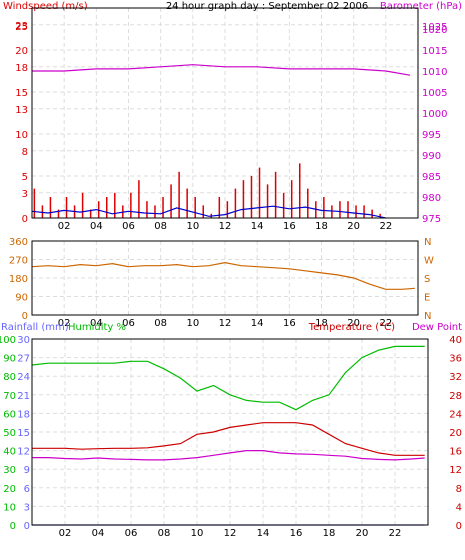 The image size is (465, 560). I want to click on temperature-y-tick-label: 32, so click(455, 377).